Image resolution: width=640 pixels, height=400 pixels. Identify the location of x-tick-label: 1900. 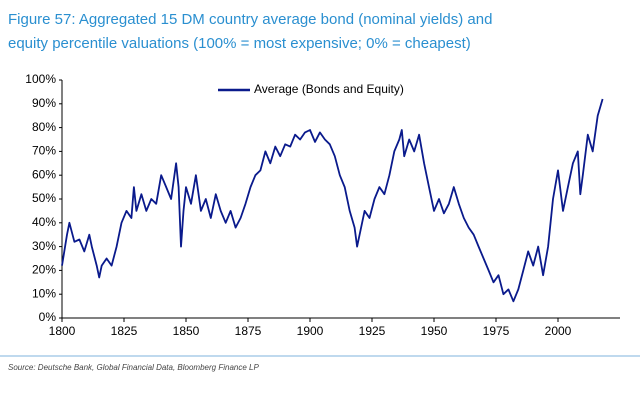
(310, 331).